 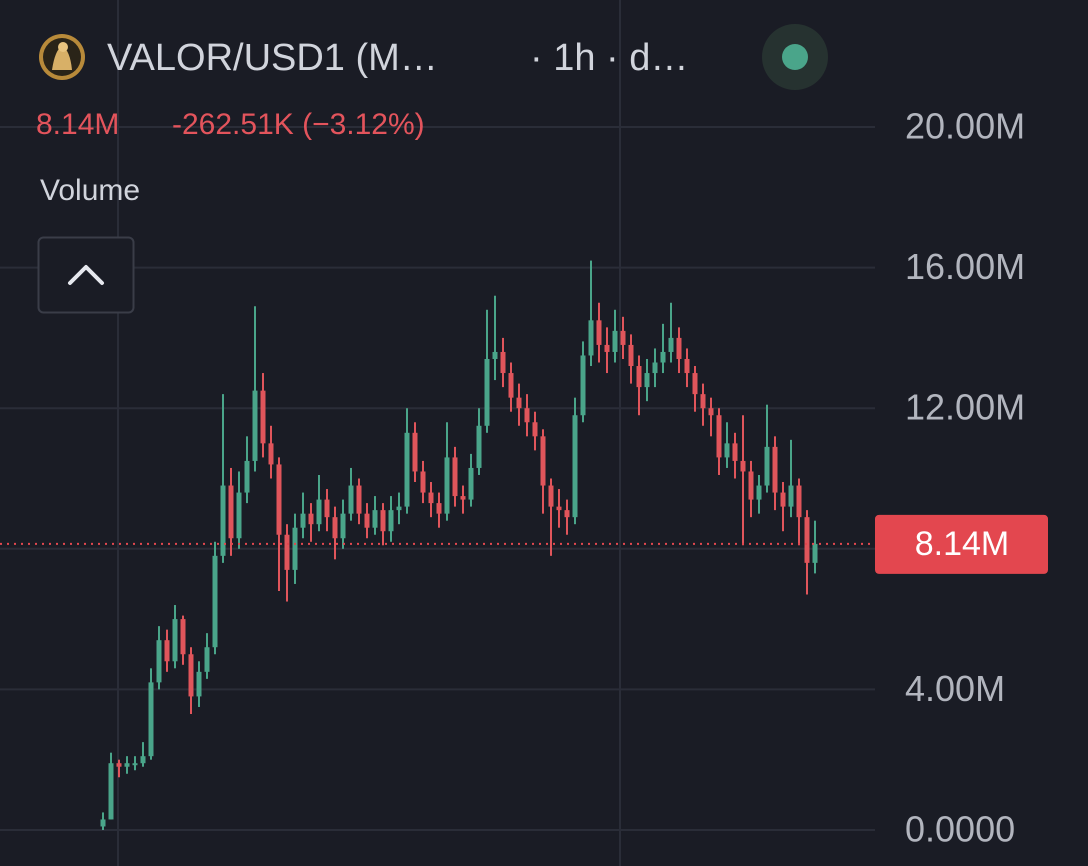 I want to click on last-price-tag-label: 8.14M, so click(x=962, y=544).